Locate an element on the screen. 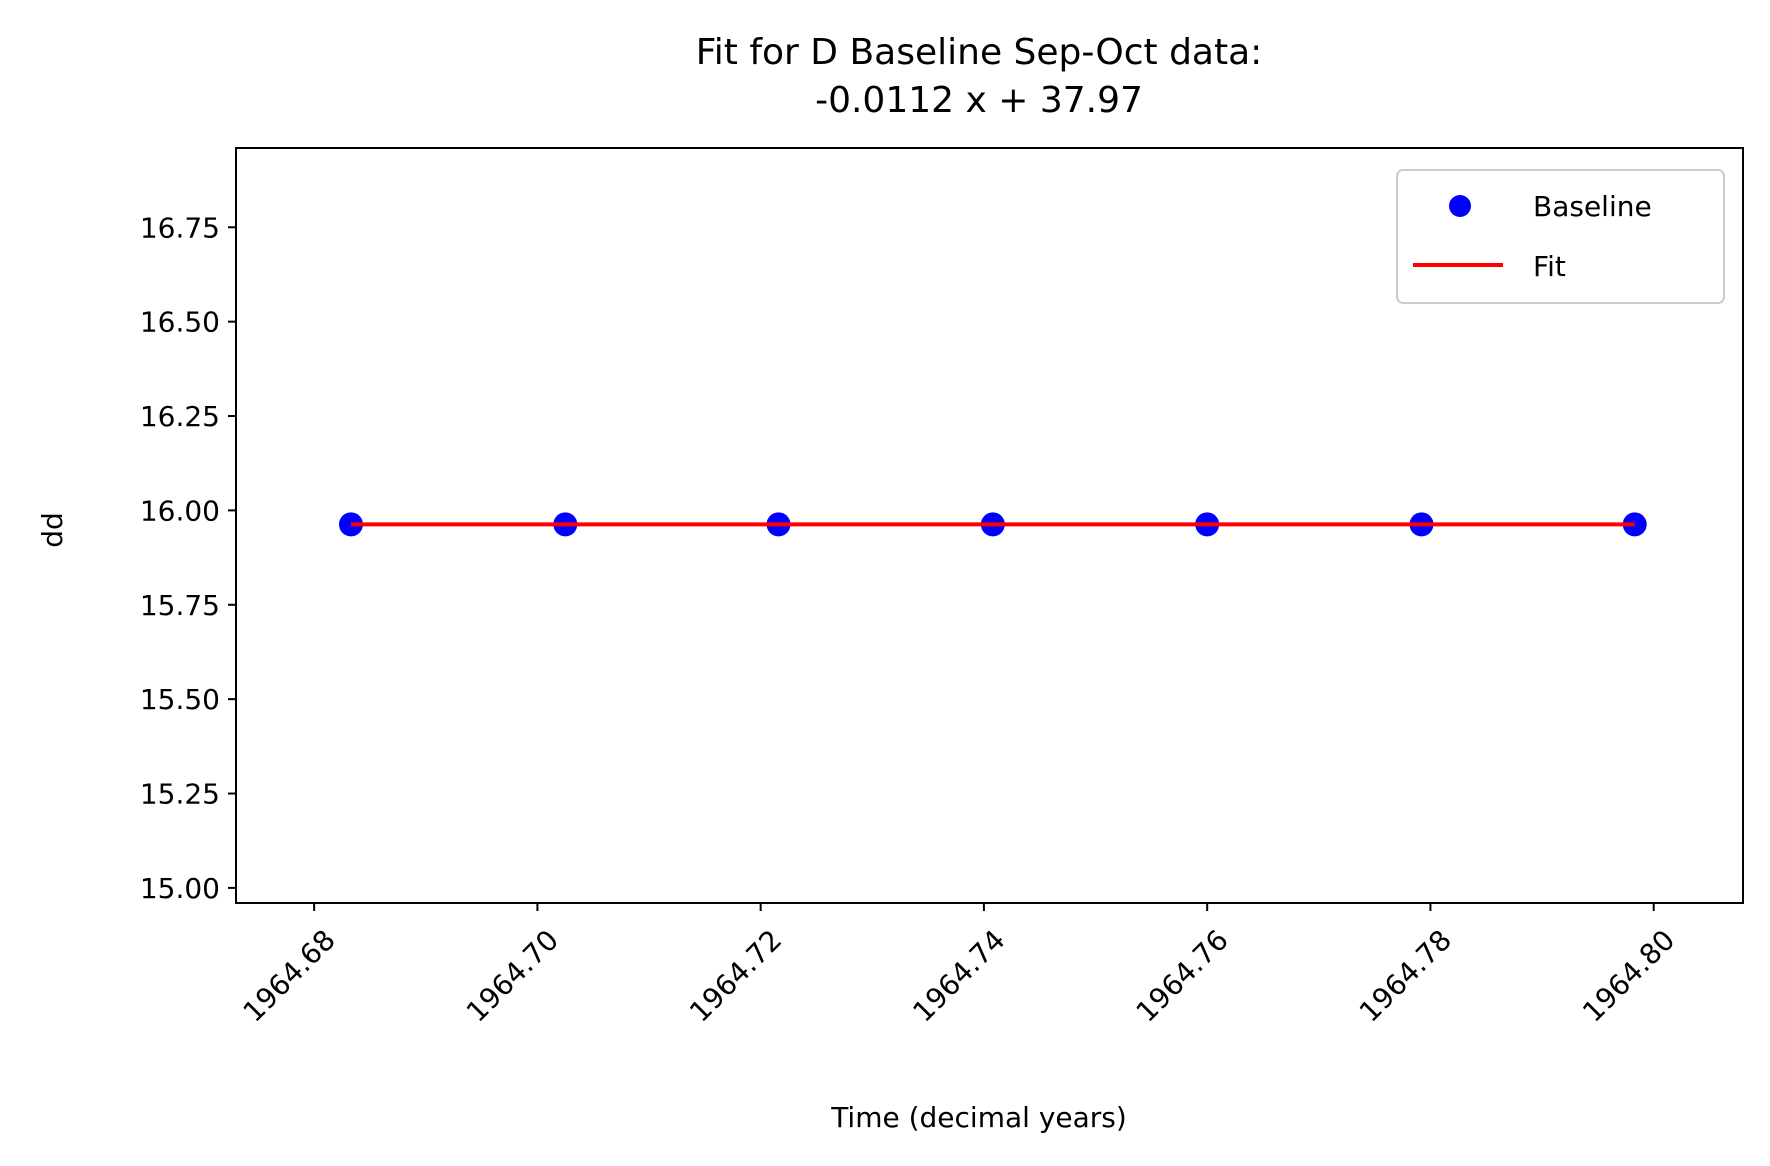  y-tick-label: 15.00 is located at coordinates (180, 888).